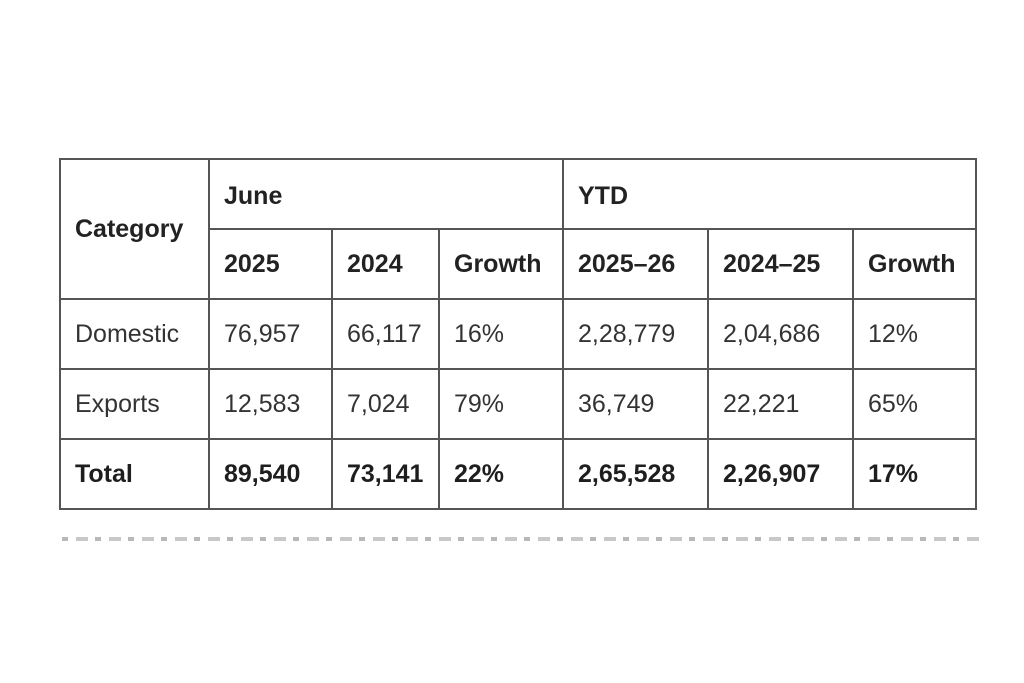  I want to click on cell-june-growth: 22%, so click(501, 474).